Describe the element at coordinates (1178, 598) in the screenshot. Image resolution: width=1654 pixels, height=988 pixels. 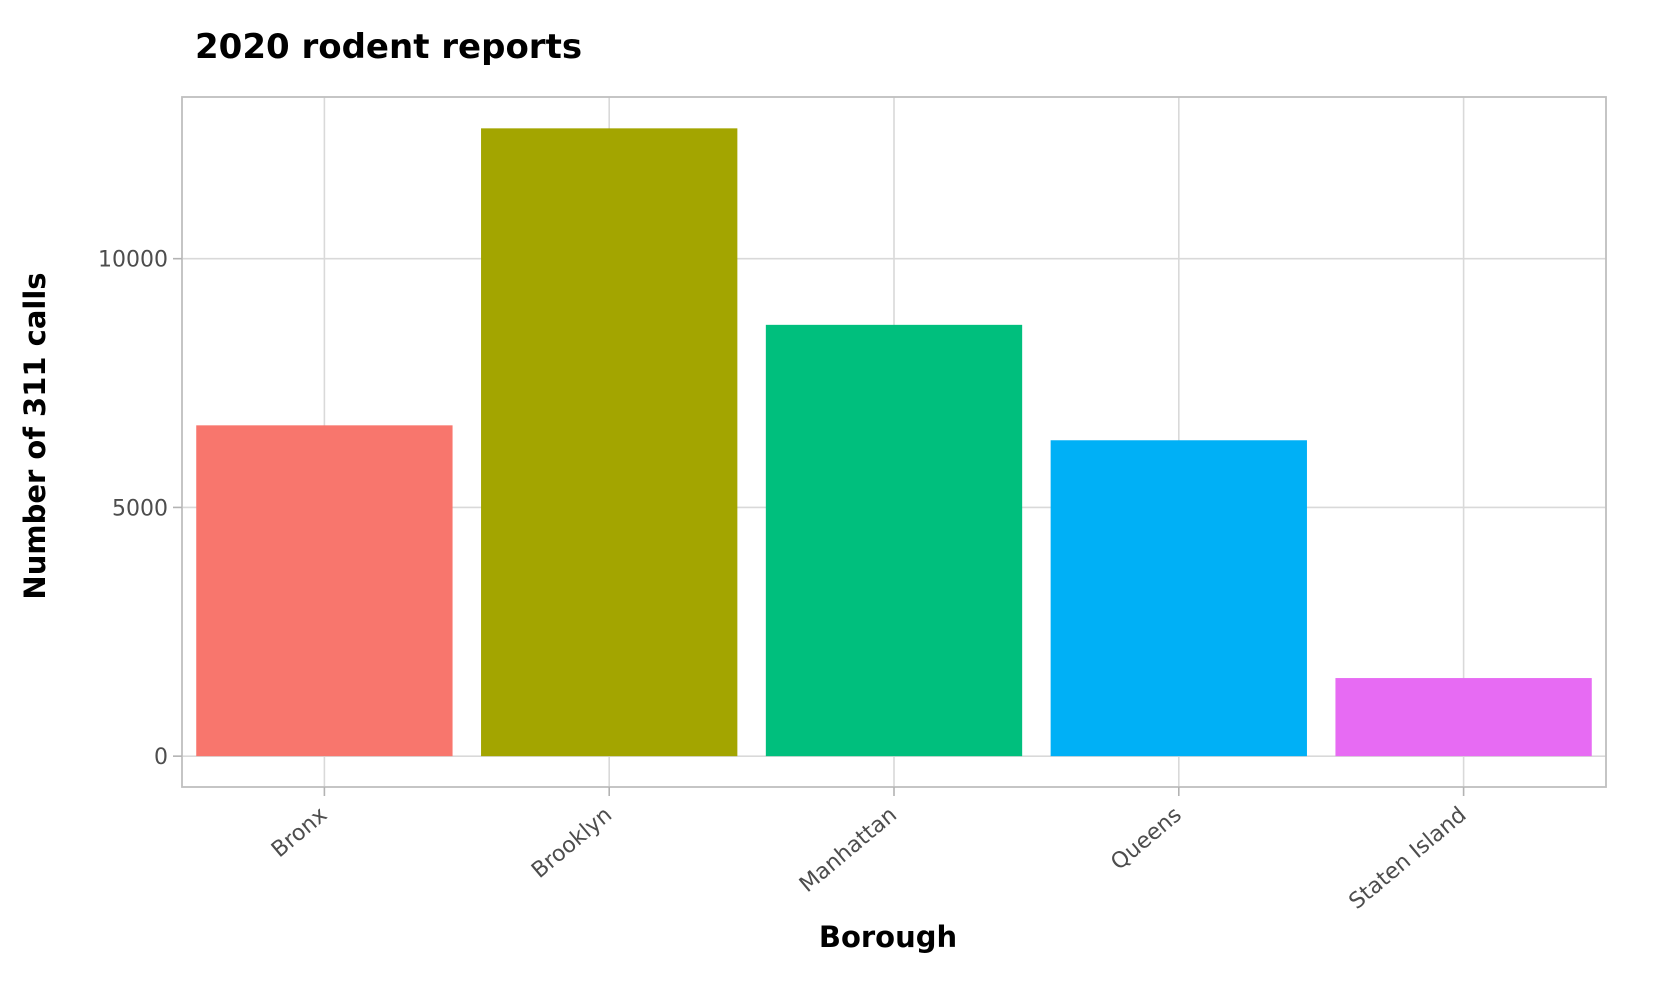
I see `bar-queens` at that location.